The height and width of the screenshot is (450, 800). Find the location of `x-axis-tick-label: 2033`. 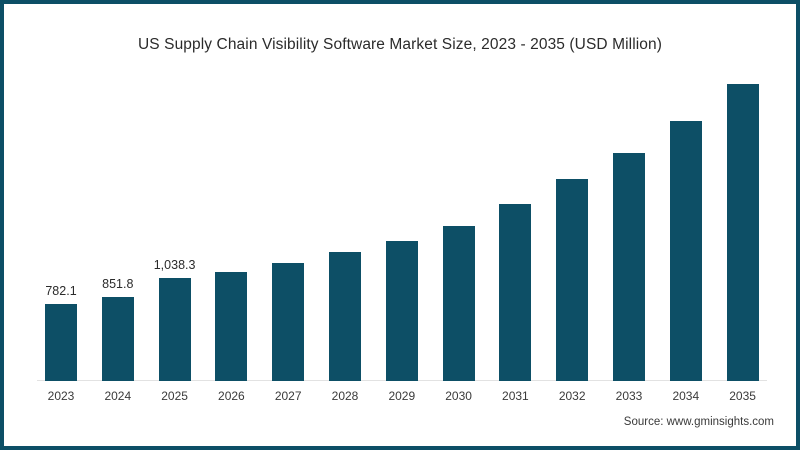

x-axis-tick-label: 2033 is located at coordinates (629, 396).